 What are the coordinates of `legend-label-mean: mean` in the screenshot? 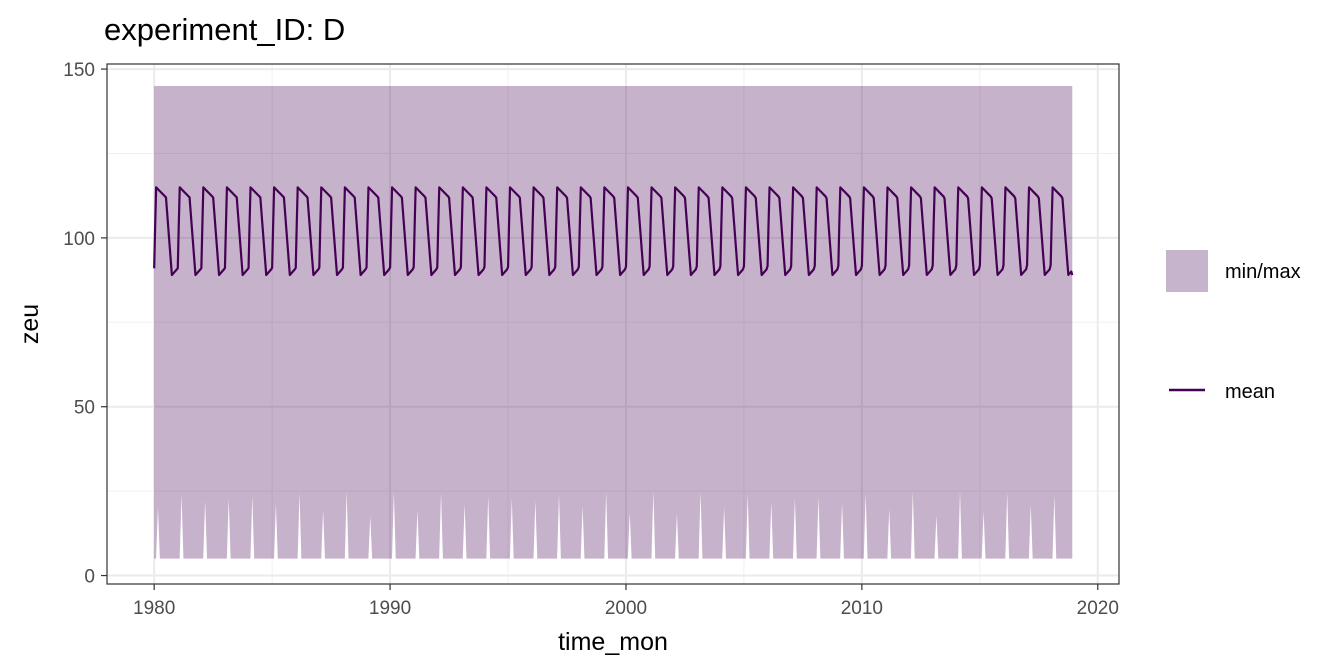 It's located at (1250, 392).